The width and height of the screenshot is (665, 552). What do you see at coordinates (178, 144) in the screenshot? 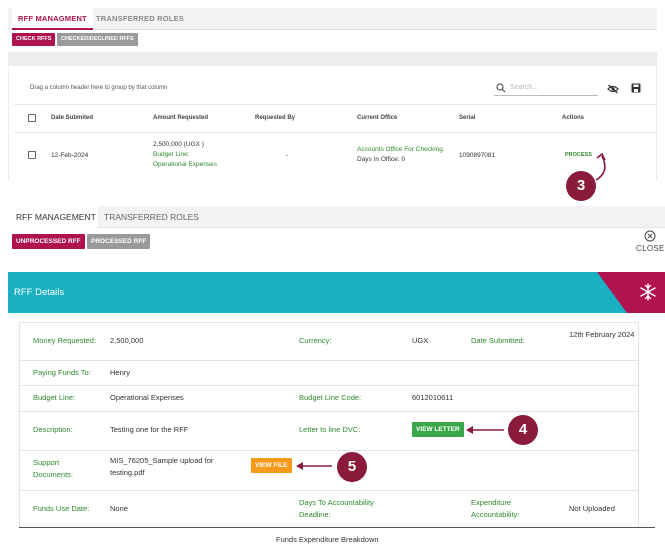
I see `row-amount: 2,500,000 (UGX )` at bounding box center [178, 144].